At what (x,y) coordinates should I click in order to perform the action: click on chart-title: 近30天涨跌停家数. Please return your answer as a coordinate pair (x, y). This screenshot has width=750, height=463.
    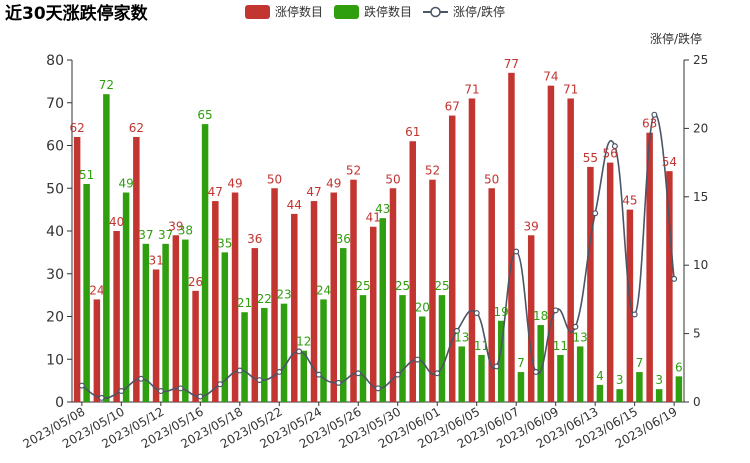
    Looking at the image, I should click on (77, 13).